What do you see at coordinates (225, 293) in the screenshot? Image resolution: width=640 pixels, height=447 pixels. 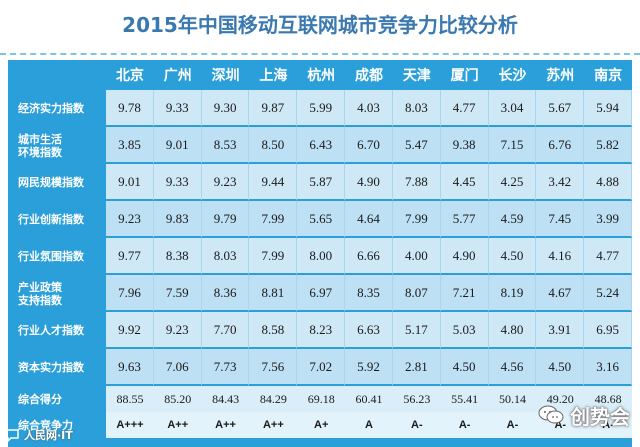 I see `table-cell: 8.36` at bounding box center [225, 293].